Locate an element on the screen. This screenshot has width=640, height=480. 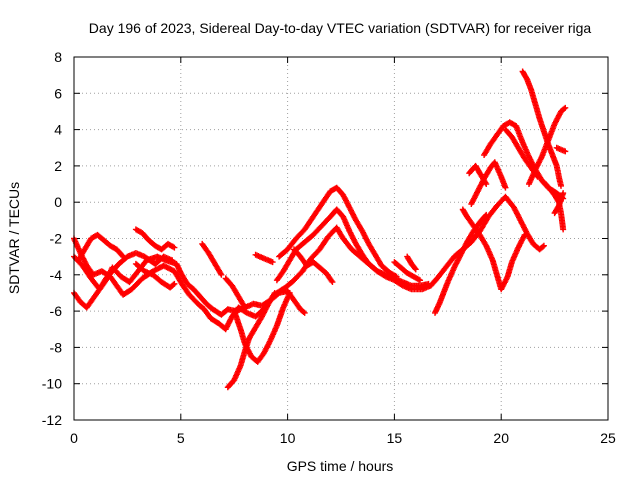
y-tick-label: 4 is located at coordinates (58, 130).